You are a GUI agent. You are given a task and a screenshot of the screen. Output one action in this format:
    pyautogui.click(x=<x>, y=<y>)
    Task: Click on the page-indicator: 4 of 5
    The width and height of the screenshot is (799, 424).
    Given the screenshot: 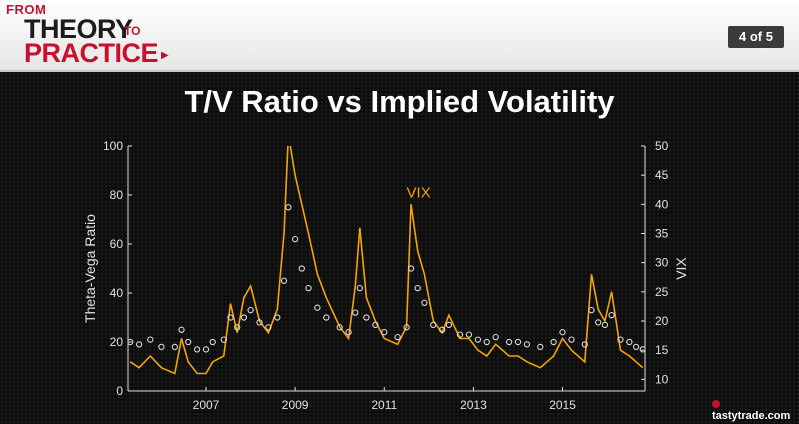 What is the action you would take?
    pyautogui.click(x=756, y=37)
    